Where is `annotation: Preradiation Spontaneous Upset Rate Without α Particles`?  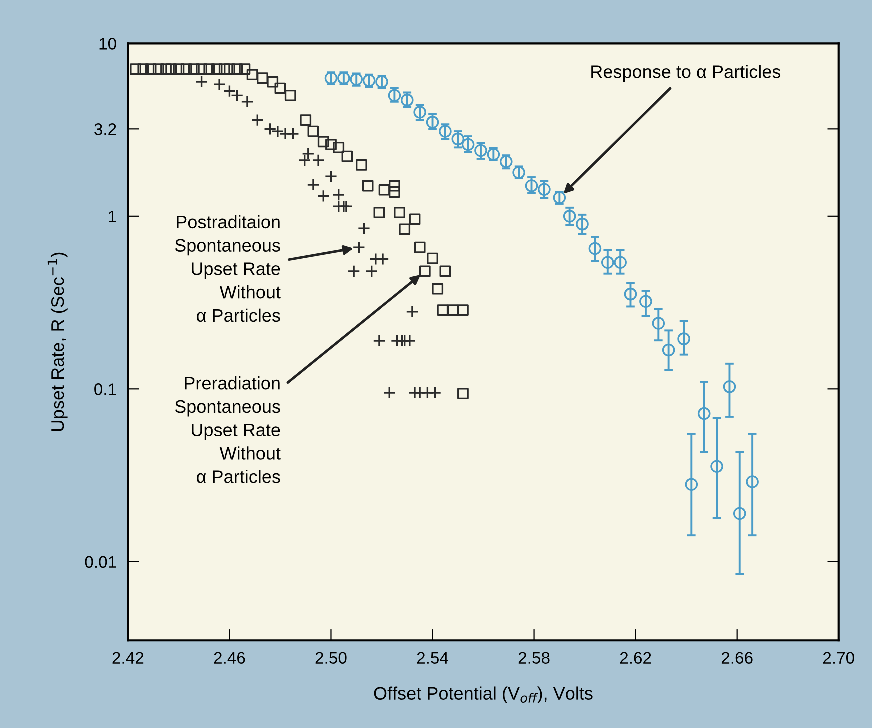 annotation: Preradiation Spontaneous Upset Rate Without α Particles is located at coordinates (228, 430).